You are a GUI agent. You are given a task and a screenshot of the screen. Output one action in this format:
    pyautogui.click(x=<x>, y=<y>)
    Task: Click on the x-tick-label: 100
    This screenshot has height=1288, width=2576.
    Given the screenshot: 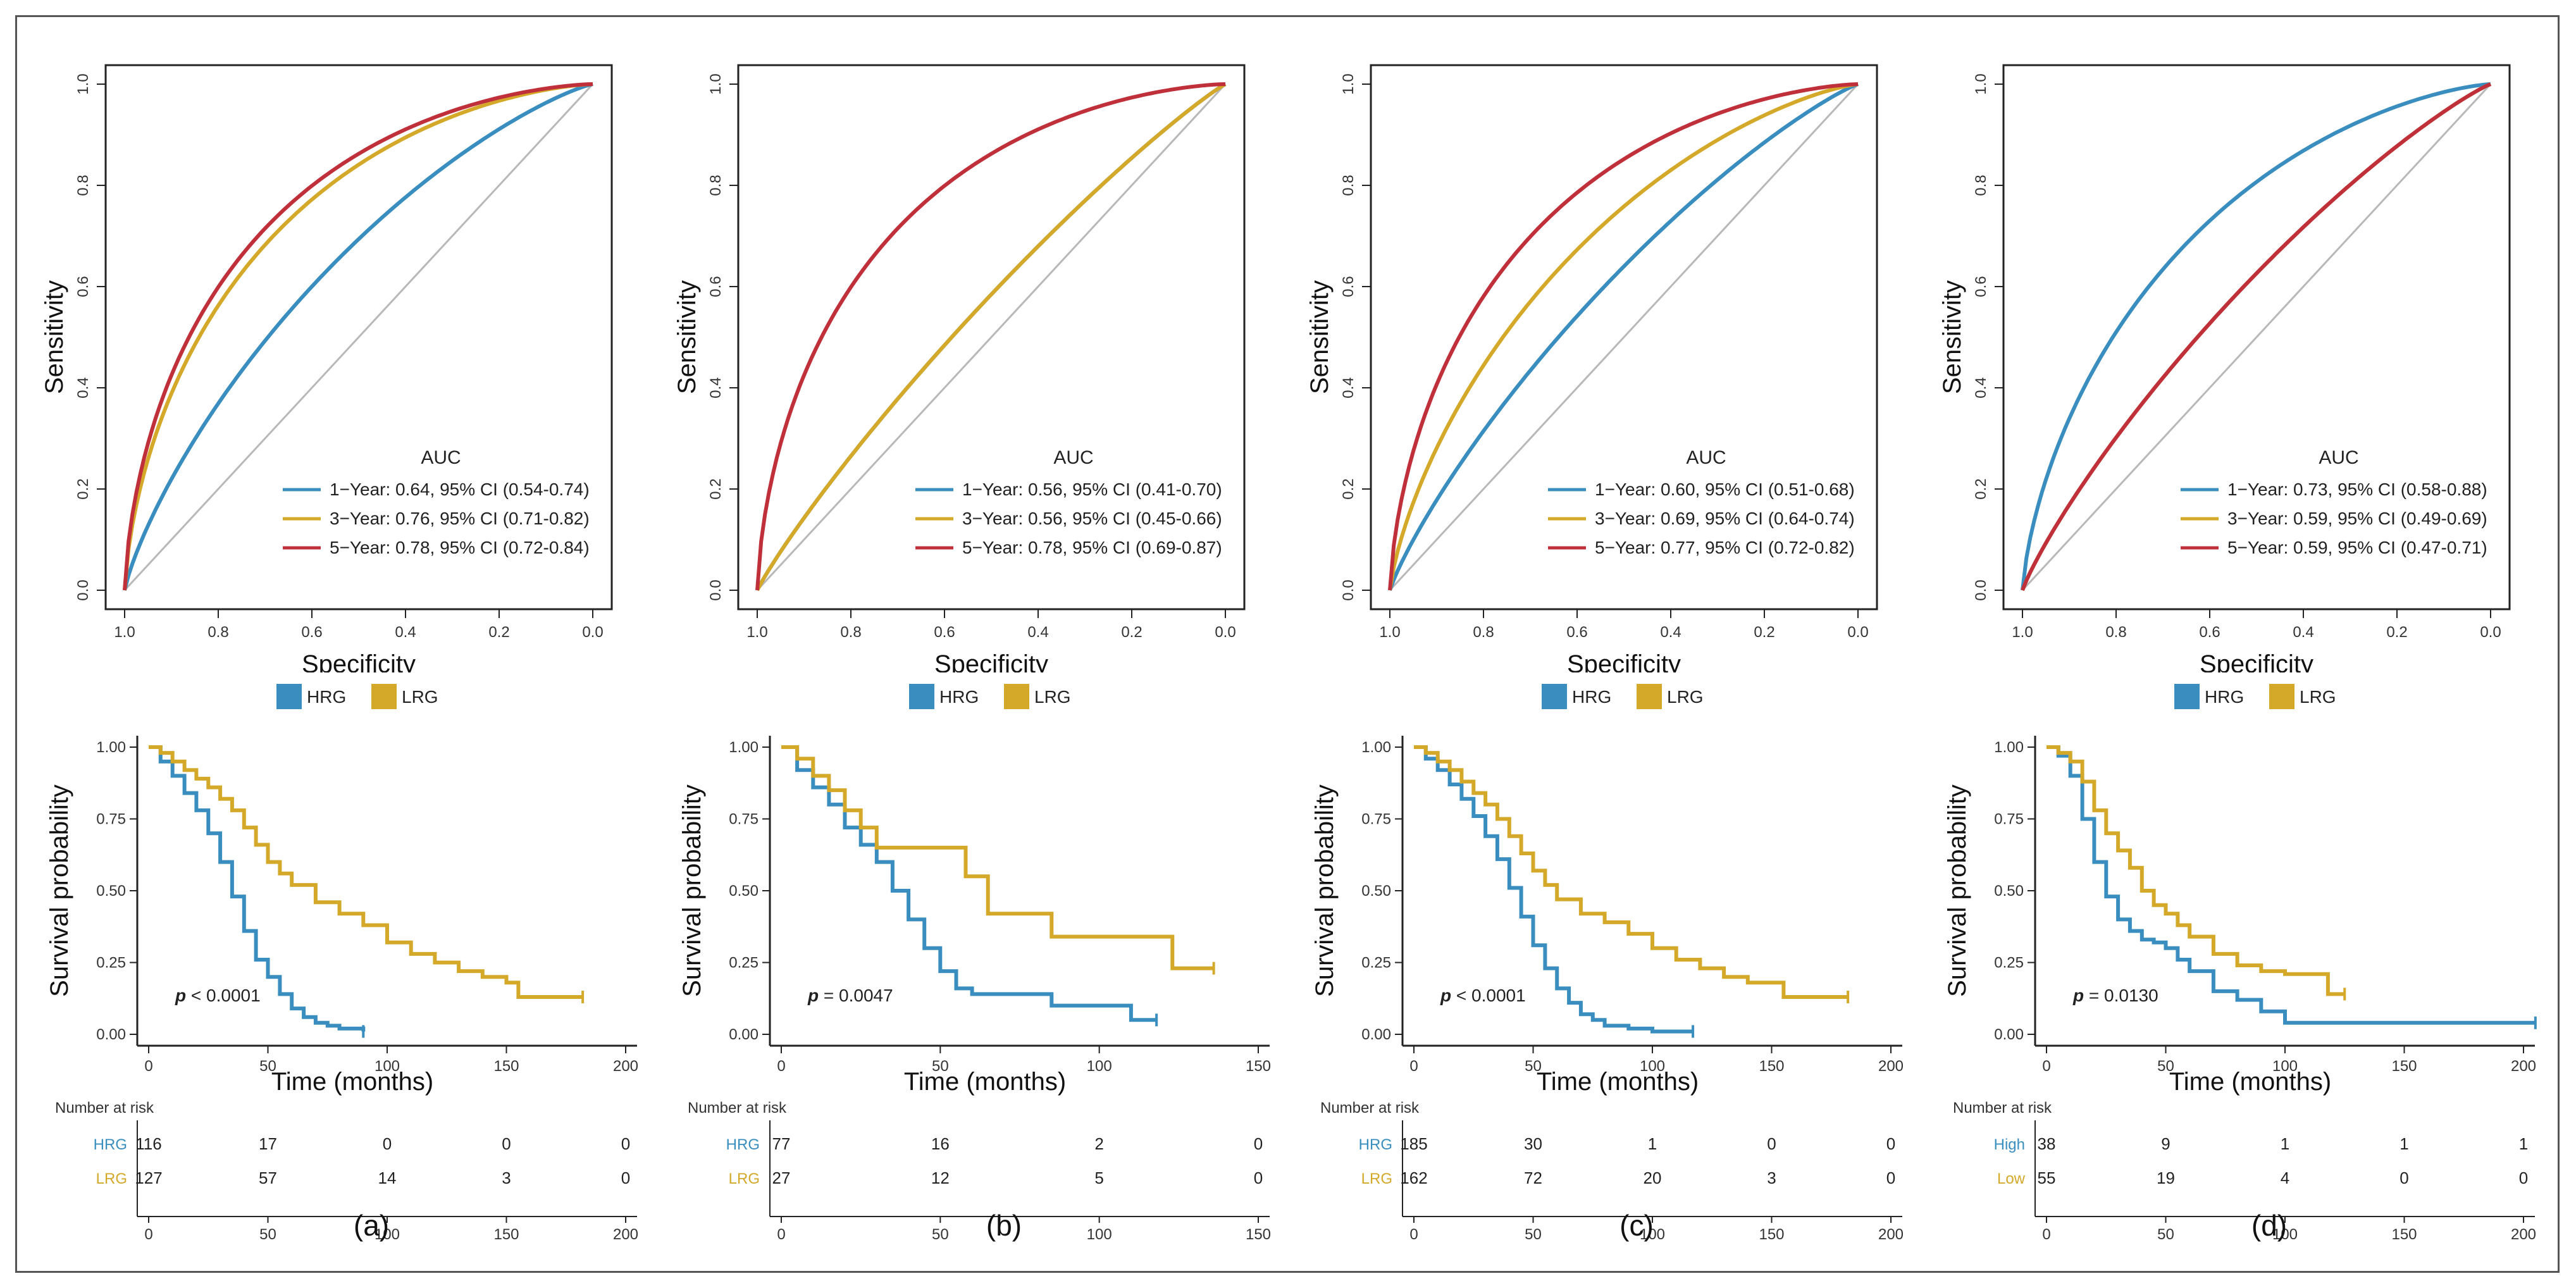 What is the action you would take?
    pyautogui.click(x=1653, y=1066)
    